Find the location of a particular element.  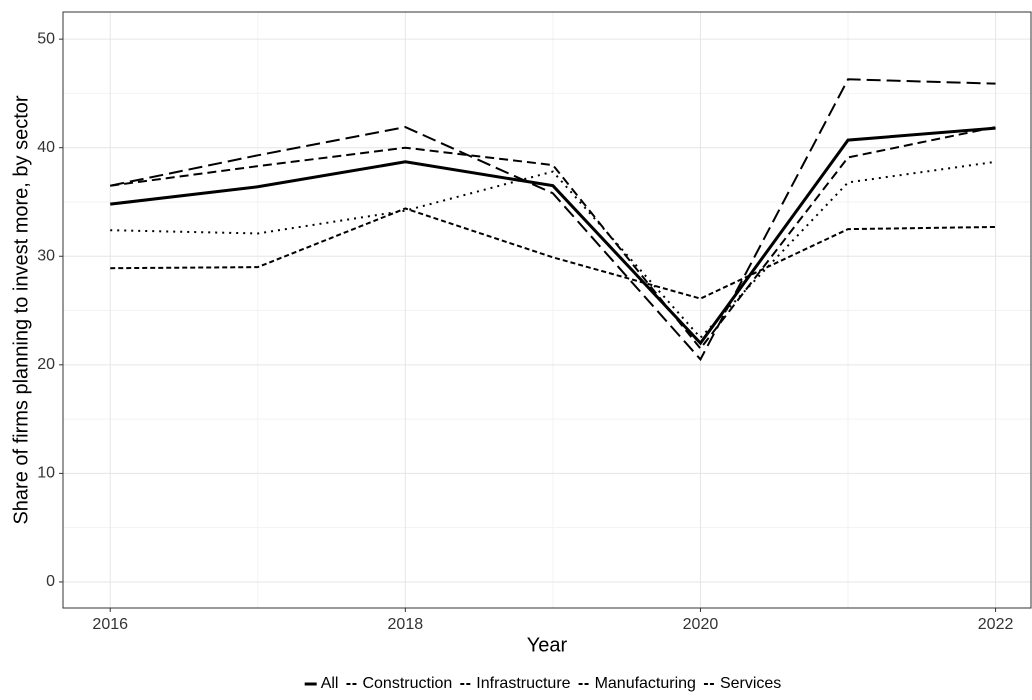

x-tick-label: 2016 is located at coordinates (110, 624).